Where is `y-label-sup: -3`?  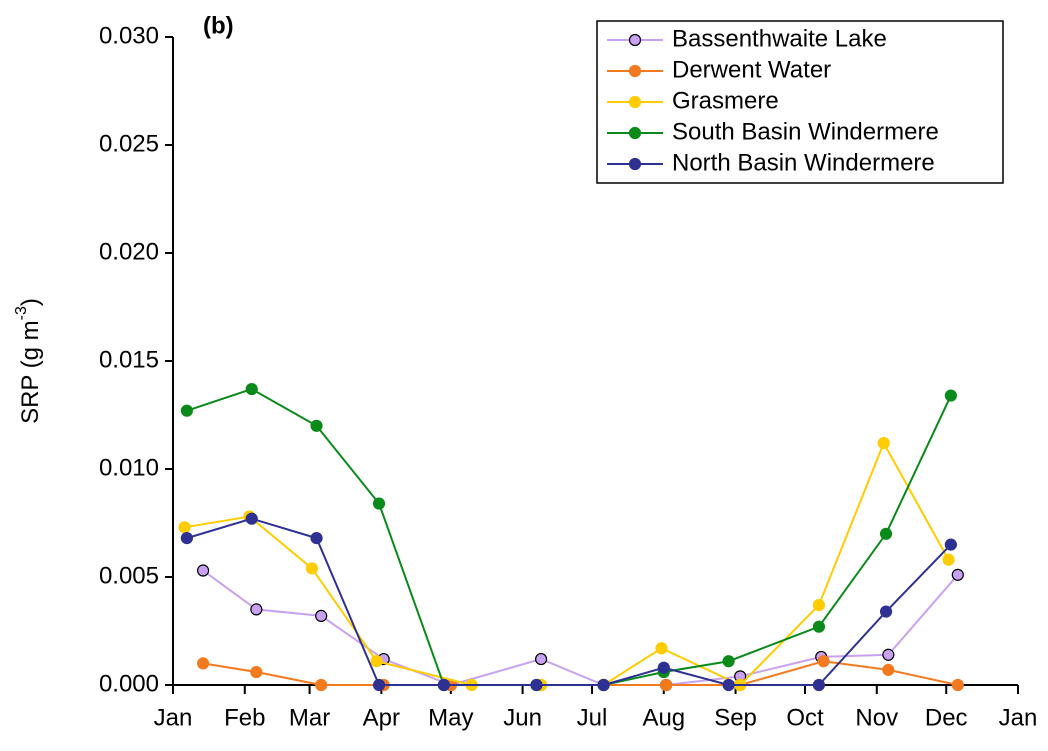
y-label-sup: -3 is located at coordinates (21, 313).